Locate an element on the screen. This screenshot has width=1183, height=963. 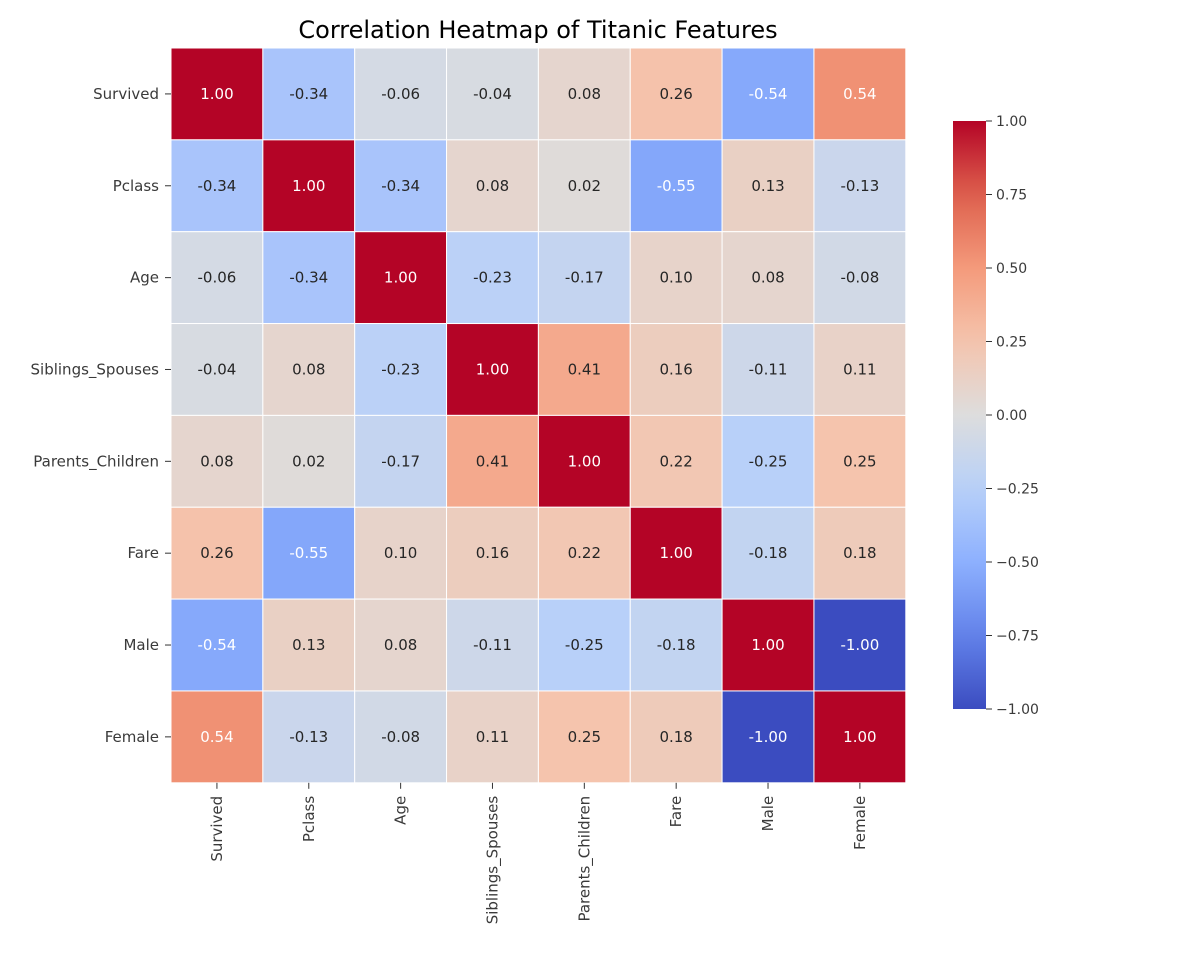
colorbar-tick-label: 0.75 is located at coordinates (1011, 196).